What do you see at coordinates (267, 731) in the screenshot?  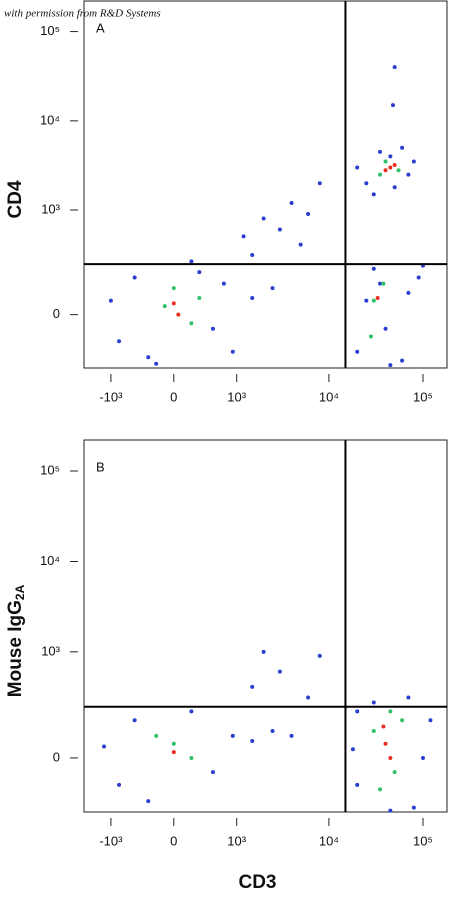 I see `data-points` at bounding box center [267, 731].